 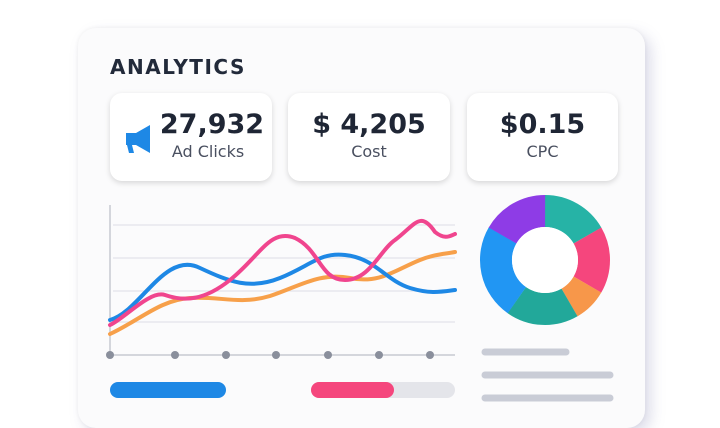 What do you see at coordinates (369, 151) in the screenshot?
I see `stat-label: Cost` at bounding box center [369, 151].